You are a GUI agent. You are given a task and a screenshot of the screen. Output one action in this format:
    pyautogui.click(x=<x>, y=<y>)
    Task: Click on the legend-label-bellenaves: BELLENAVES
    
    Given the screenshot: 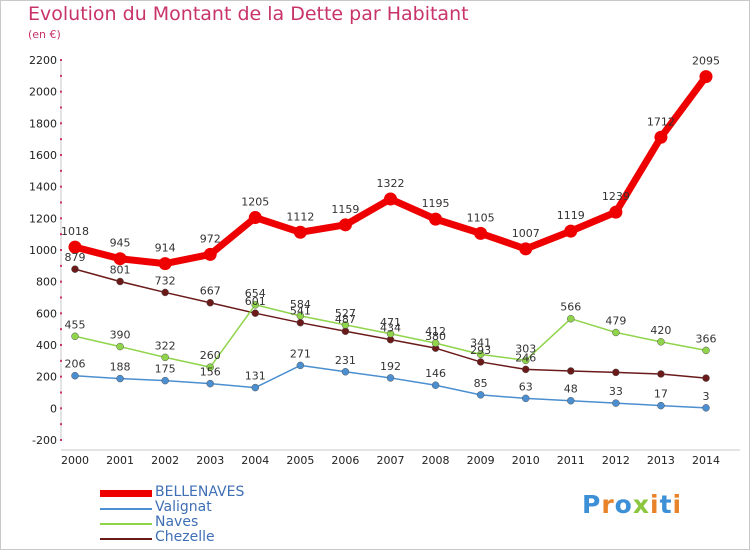 What is the action you would take?
    pyautogui.click(x=200, y=492)
    